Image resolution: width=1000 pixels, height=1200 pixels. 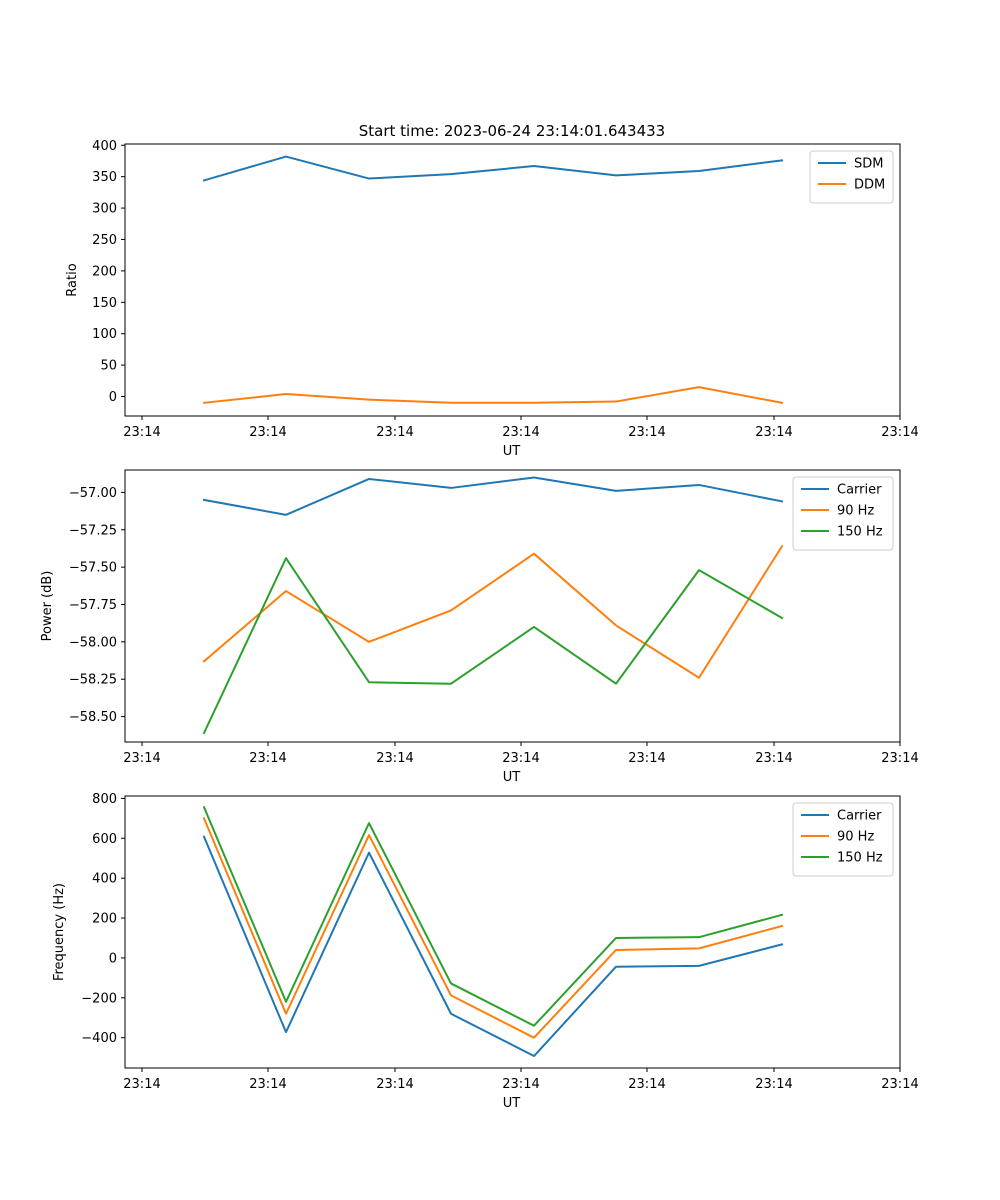 What do you see at coordinates (59, 932) in the screenshot?
I see `y-axis-label: Frequency (Hz)` at bounding box center [59, 932].